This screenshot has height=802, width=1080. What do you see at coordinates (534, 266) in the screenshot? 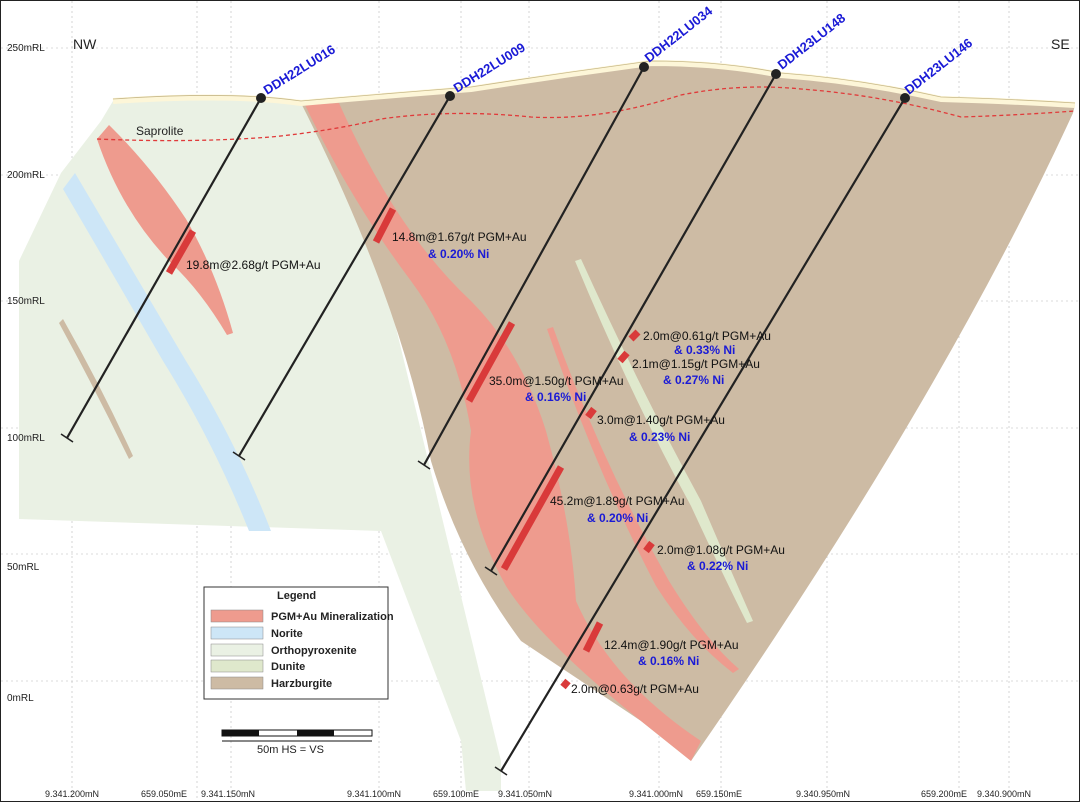
I see `drill-trace-ddh22lu034` at bounding box center [534, 266].